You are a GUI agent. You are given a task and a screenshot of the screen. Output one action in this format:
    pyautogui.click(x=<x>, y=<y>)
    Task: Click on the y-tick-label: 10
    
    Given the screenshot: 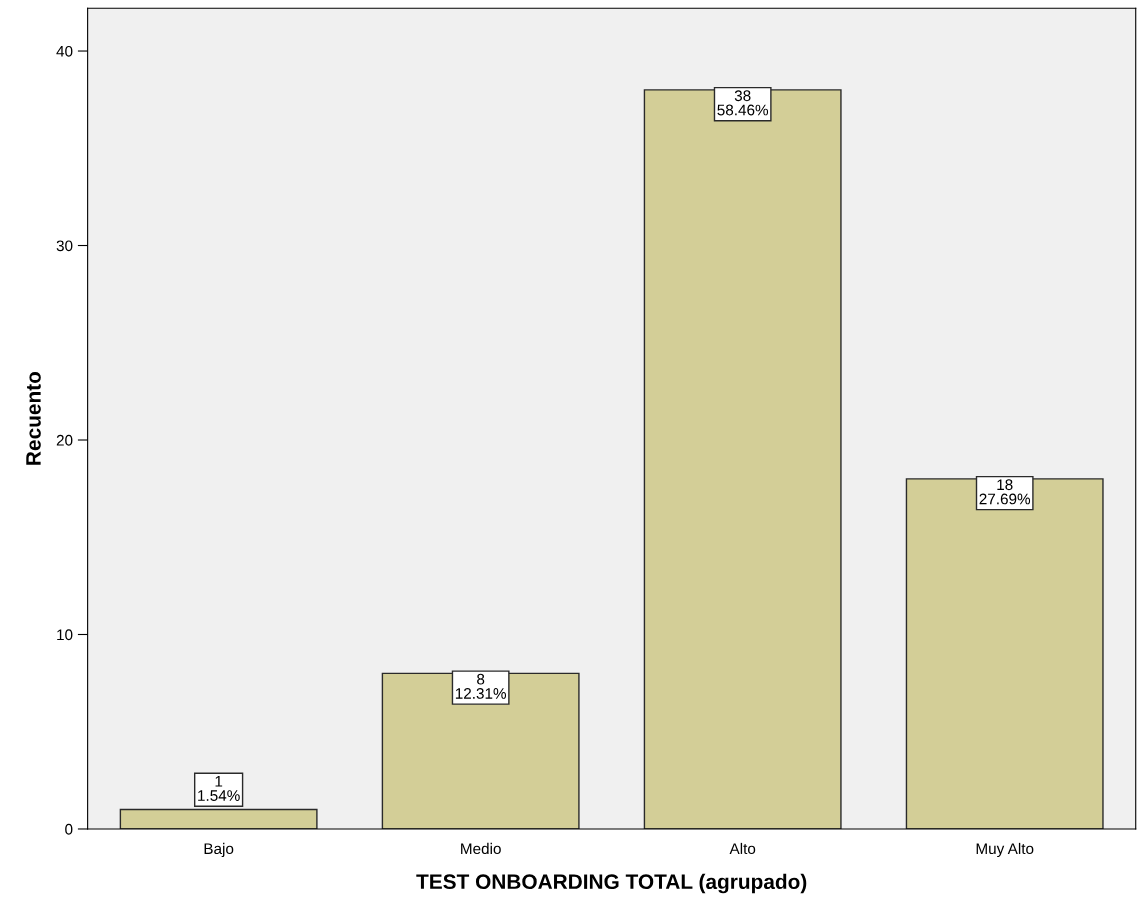 What is the action you would take?
    pyautogui.click(x=65, y=635)
    